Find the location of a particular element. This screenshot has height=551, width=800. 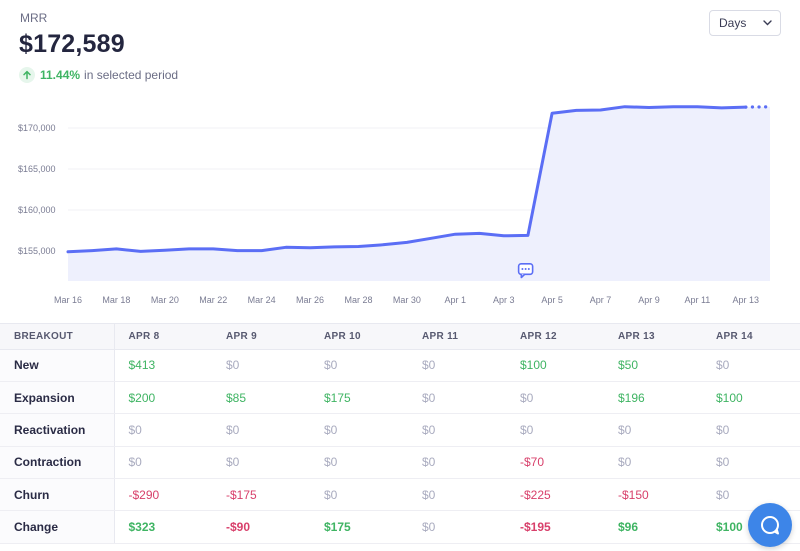

change-percent: 11.44% is located at coordinates (60, 75).